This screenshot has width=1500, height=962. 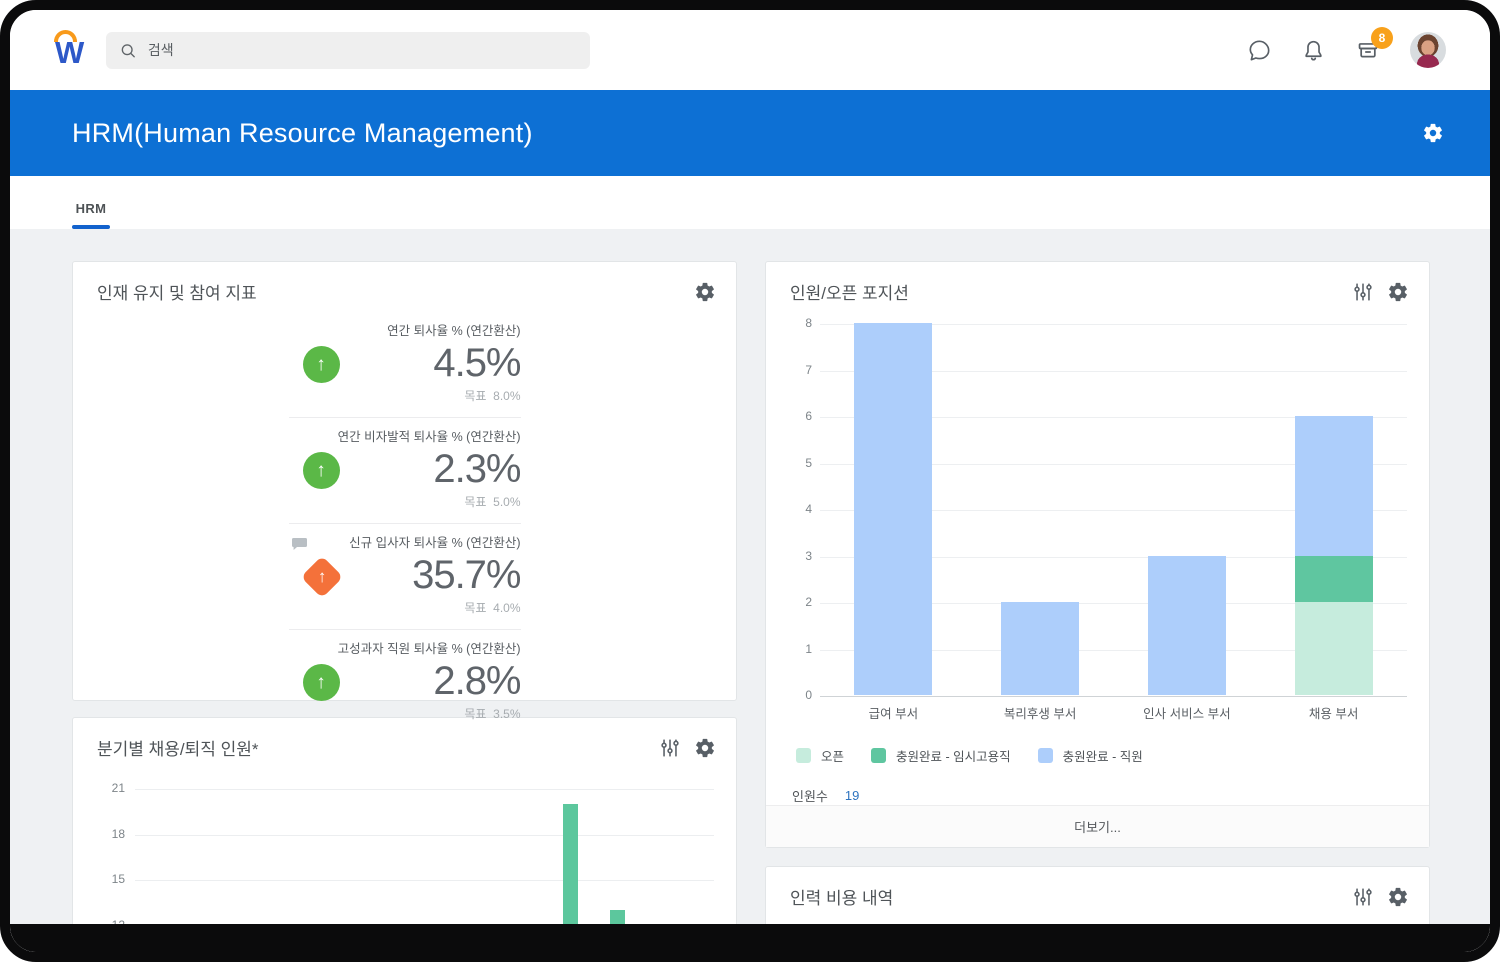 What do you see at coordinates (492, 608) in the screenshot?
I see `kpi-target: 목표 4.0%` at bounding box center [492, 608].